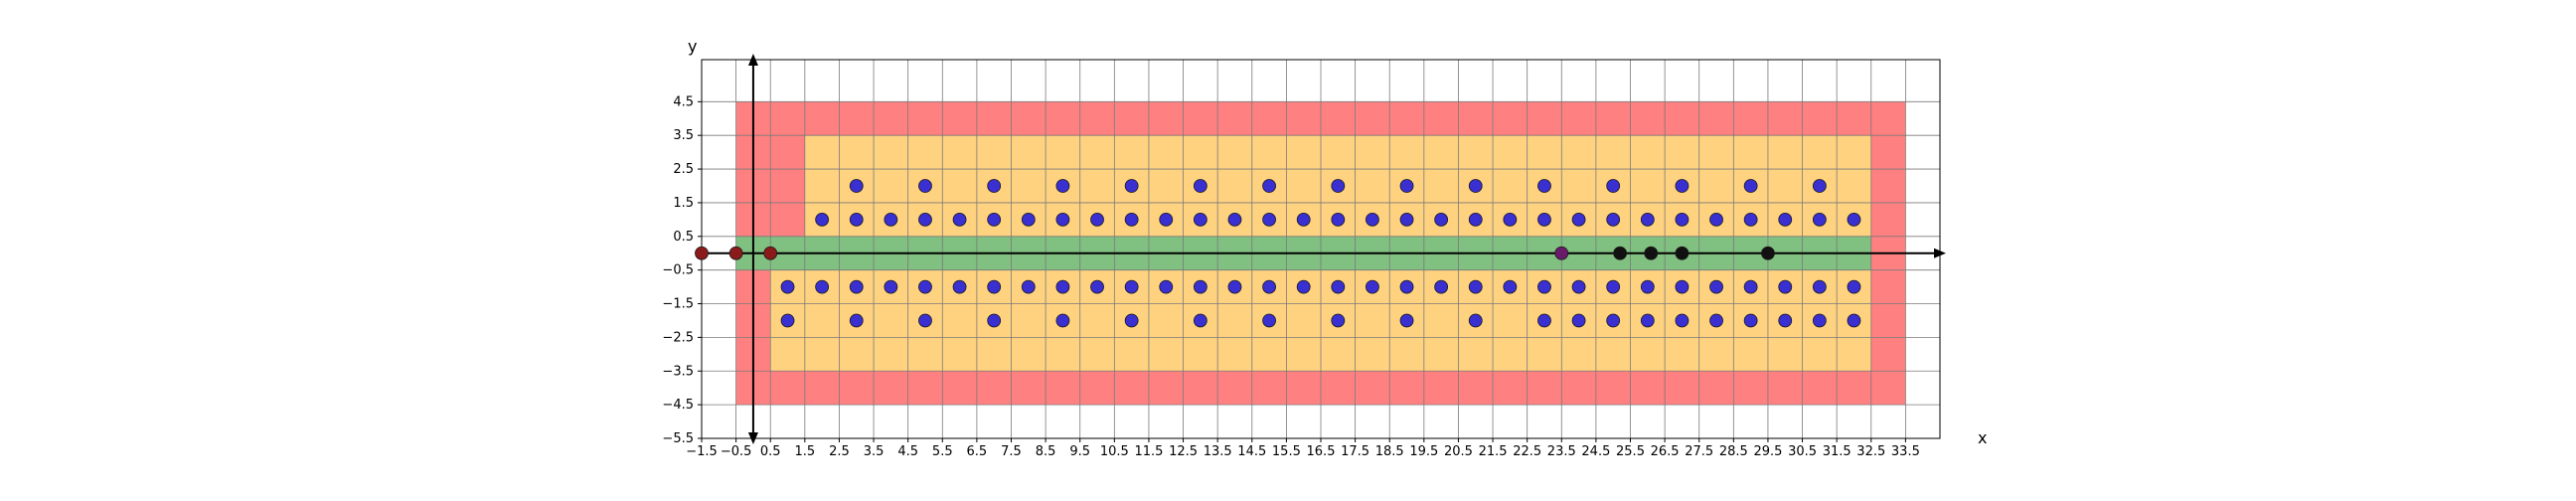 This screenshot has height=501, width=2576. I want to click on y-tick-label: 1.5, so click(683, 203).